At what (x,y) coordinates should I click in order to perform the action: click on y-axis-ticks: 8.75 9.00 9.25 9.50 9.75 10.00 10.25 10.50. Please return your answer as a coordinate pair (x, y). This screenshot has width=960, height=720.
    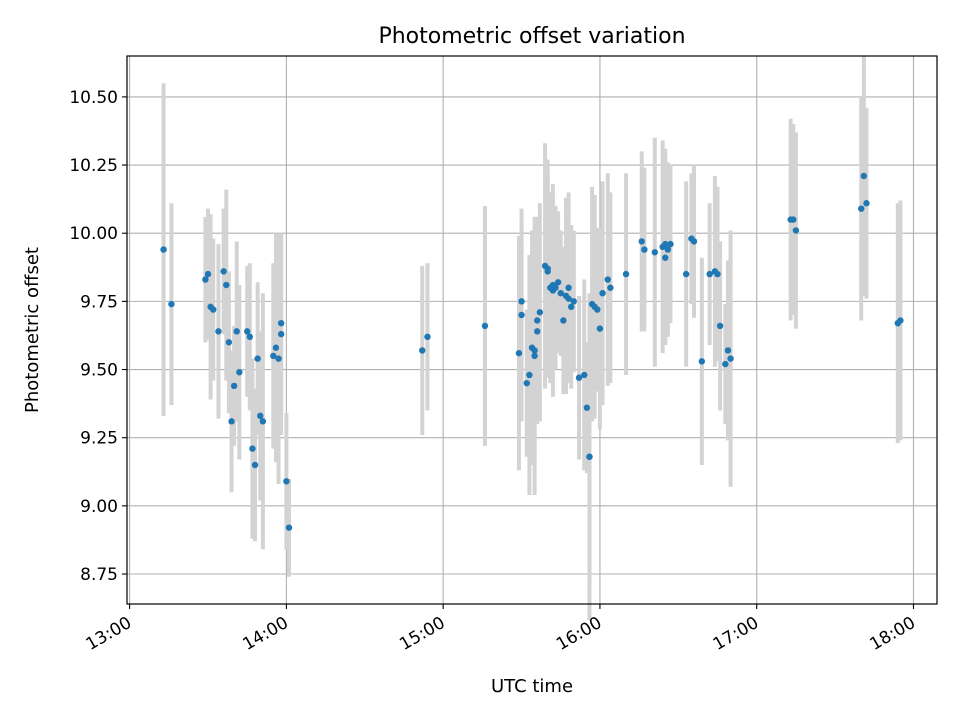
    Looking at the image, I should click on (98, 336).